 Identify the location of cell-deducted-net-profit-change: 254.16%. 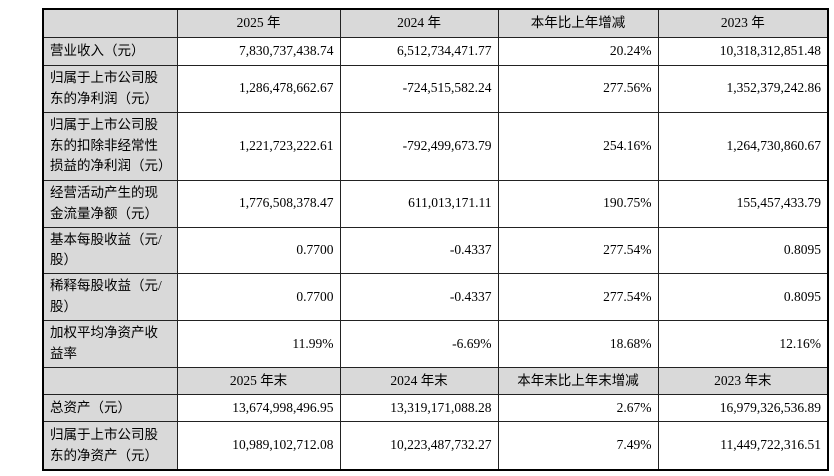
(578, 146).